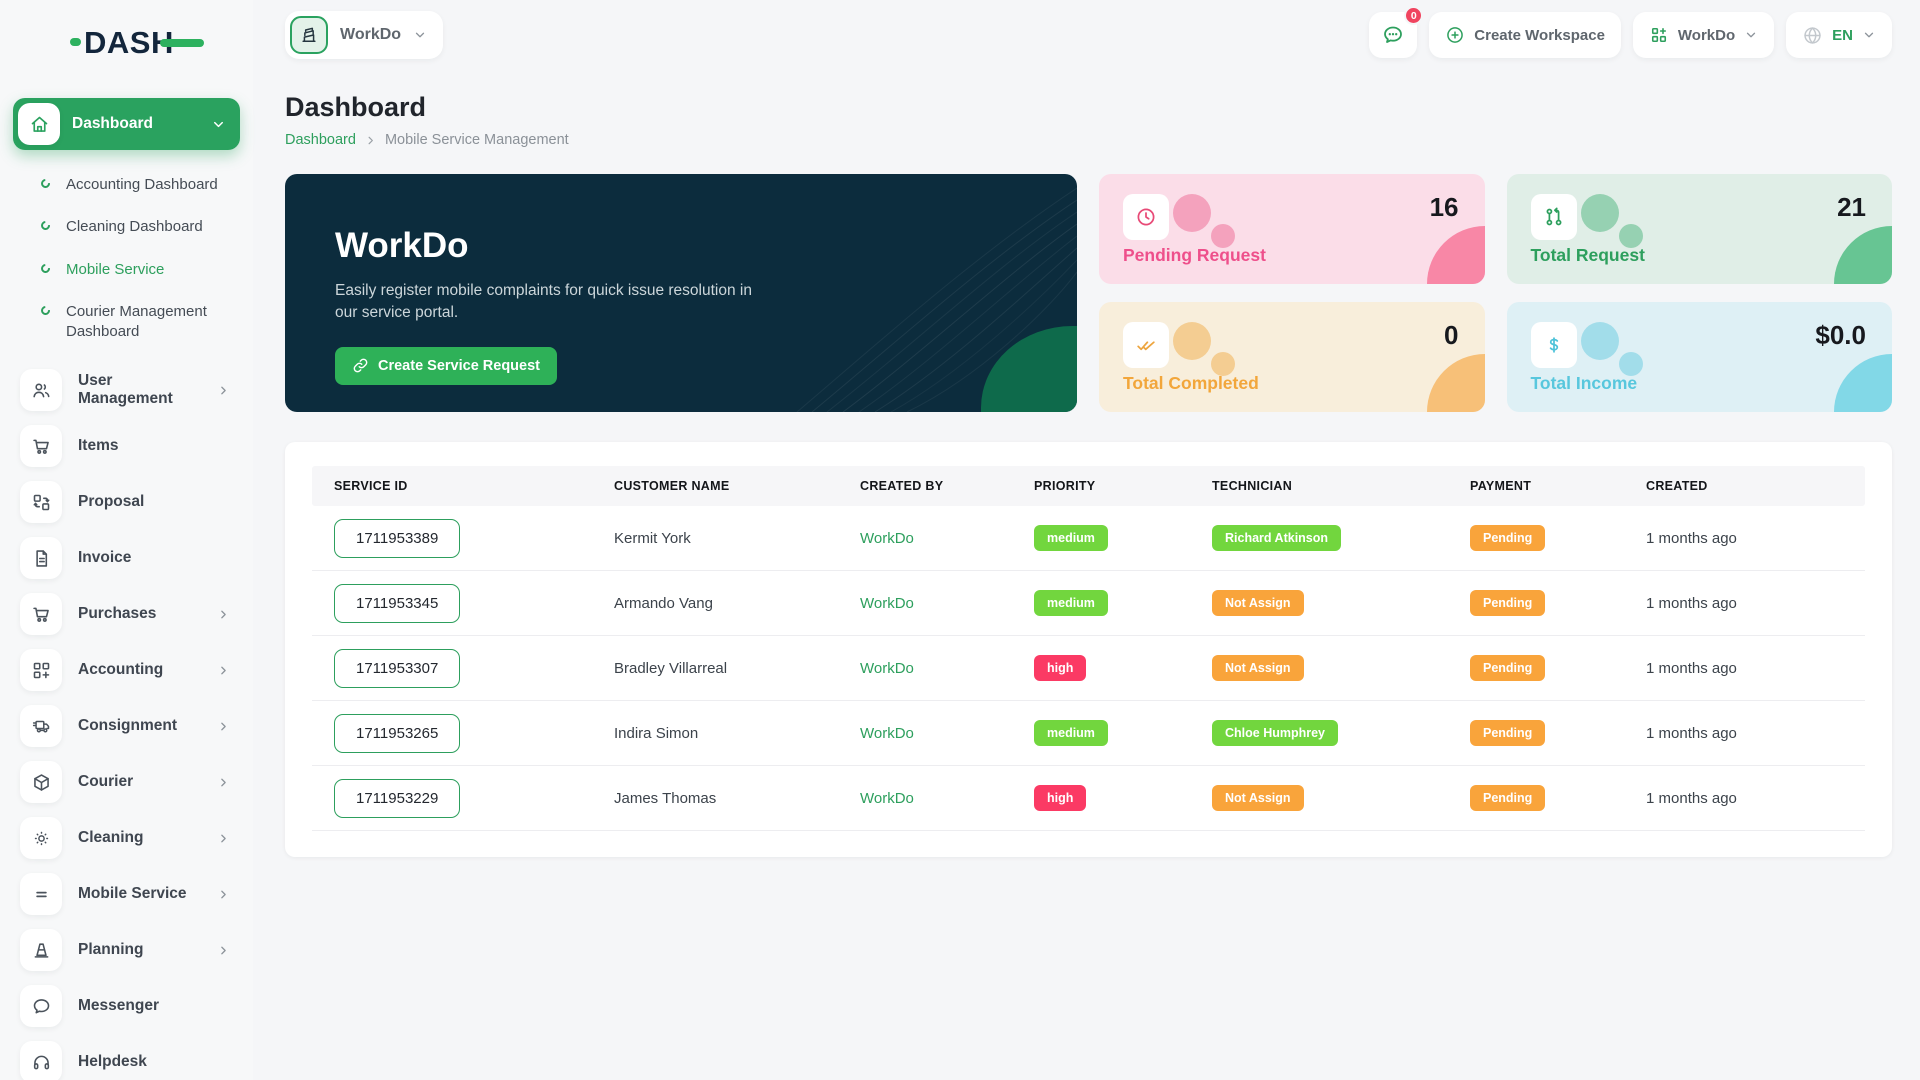 Image resolution: width=1920 pixels, height=1080 pixels. Describe the element at coordinates (371, 486) in the screenshot. I see `column-header: SERVICE ID` at that location.